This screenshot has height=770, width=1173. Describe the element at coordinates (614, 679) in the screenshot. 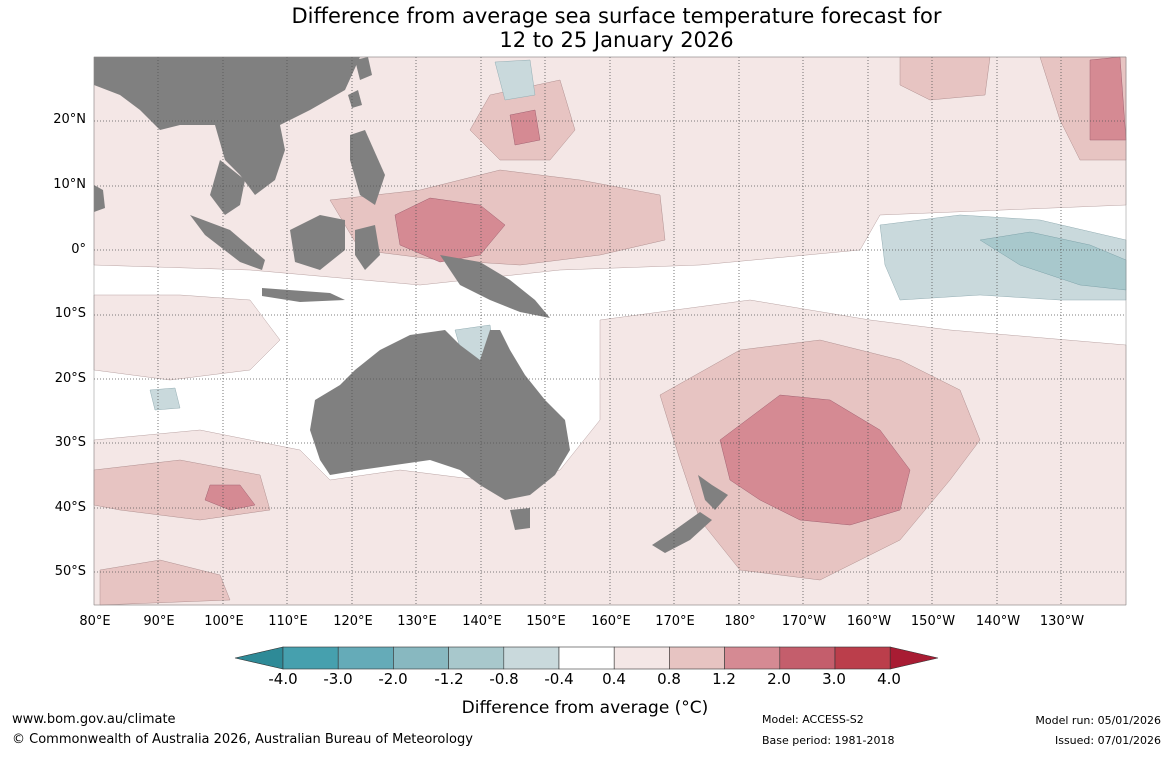

I see `colorbar-tick: 0.4` at that location.